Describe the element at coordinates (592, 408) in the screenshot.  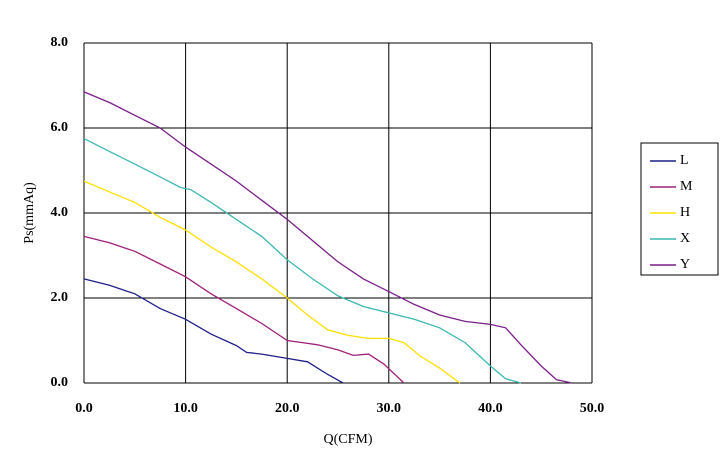
I see `x-tick-label: 50.0` at that location.